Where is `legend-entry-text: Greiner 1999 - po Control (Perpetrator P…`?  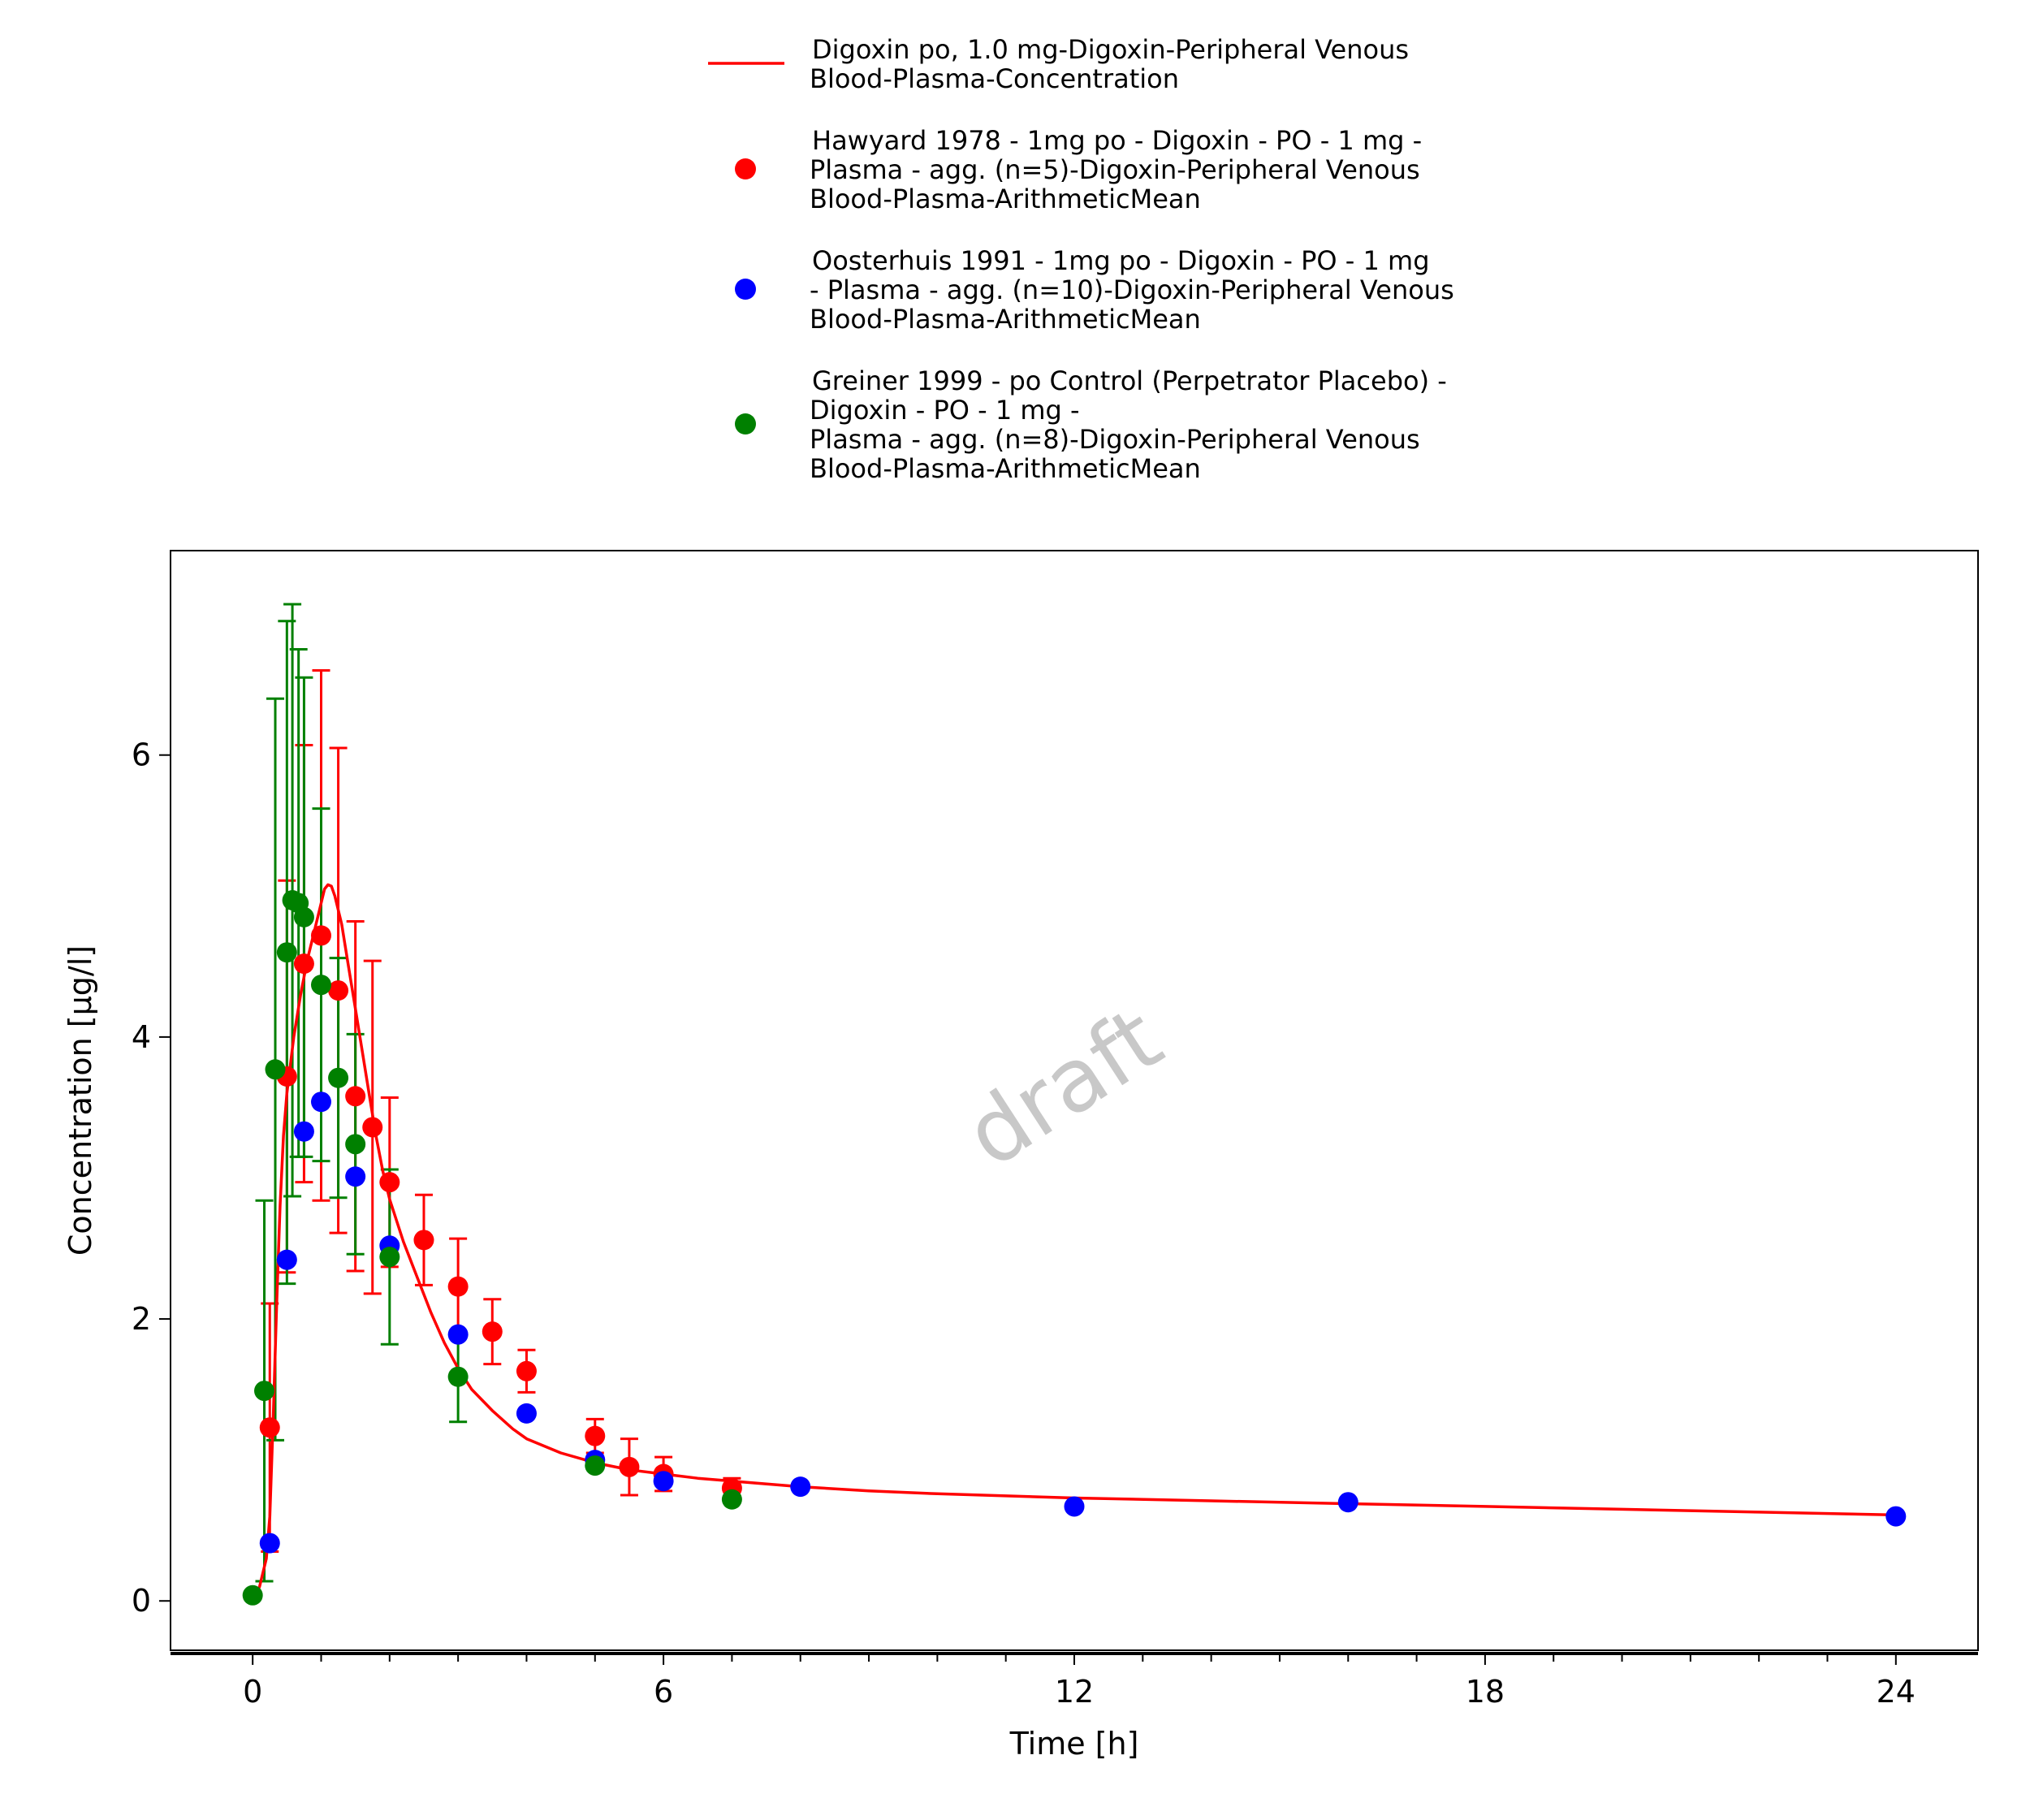 legend-entry-text: Greiner 1999 - po Control (Perpetrator P… is located at coordinates (1130, 381).